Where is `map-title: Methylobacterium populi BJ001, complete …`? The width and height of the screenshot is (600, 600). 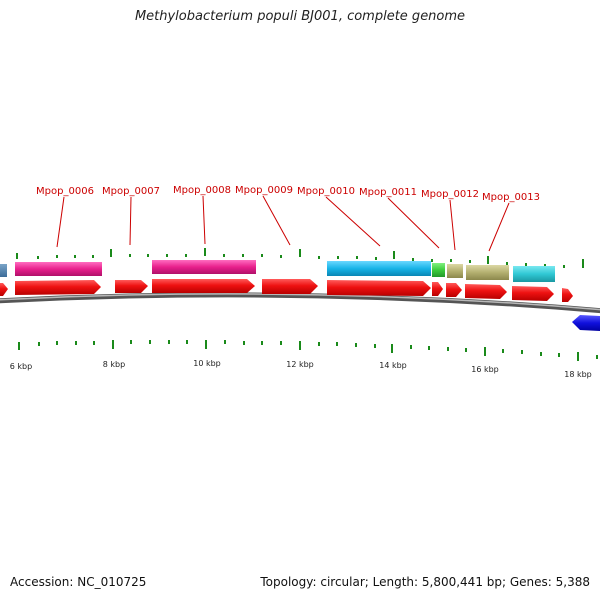
map-title: Methylobacterium populi BJ001, complete … is located at coordinates (300, 16).